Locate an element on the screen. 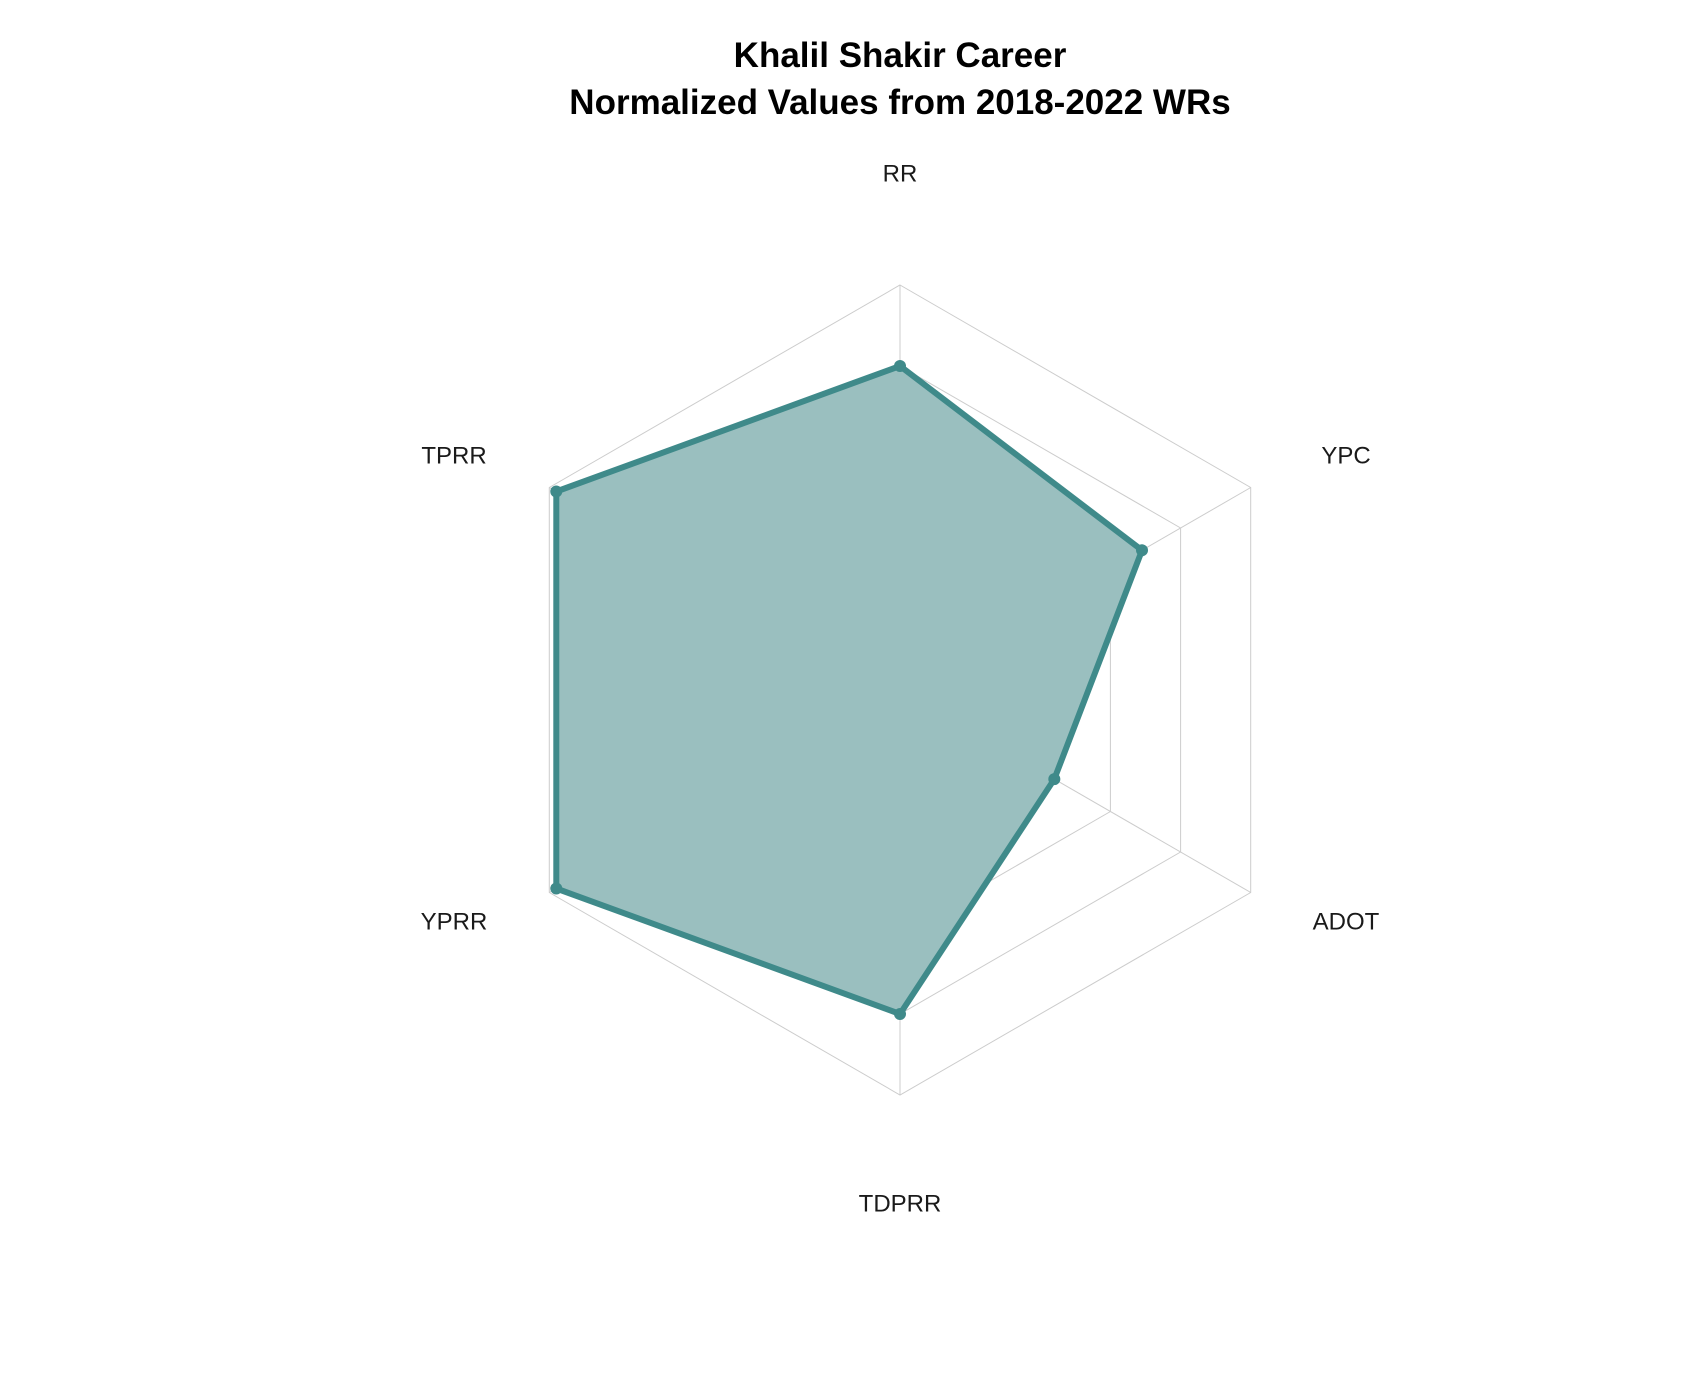 This screenshot has height=1394, width=1706. point-tdprr is located at coordinates (900, 1014).